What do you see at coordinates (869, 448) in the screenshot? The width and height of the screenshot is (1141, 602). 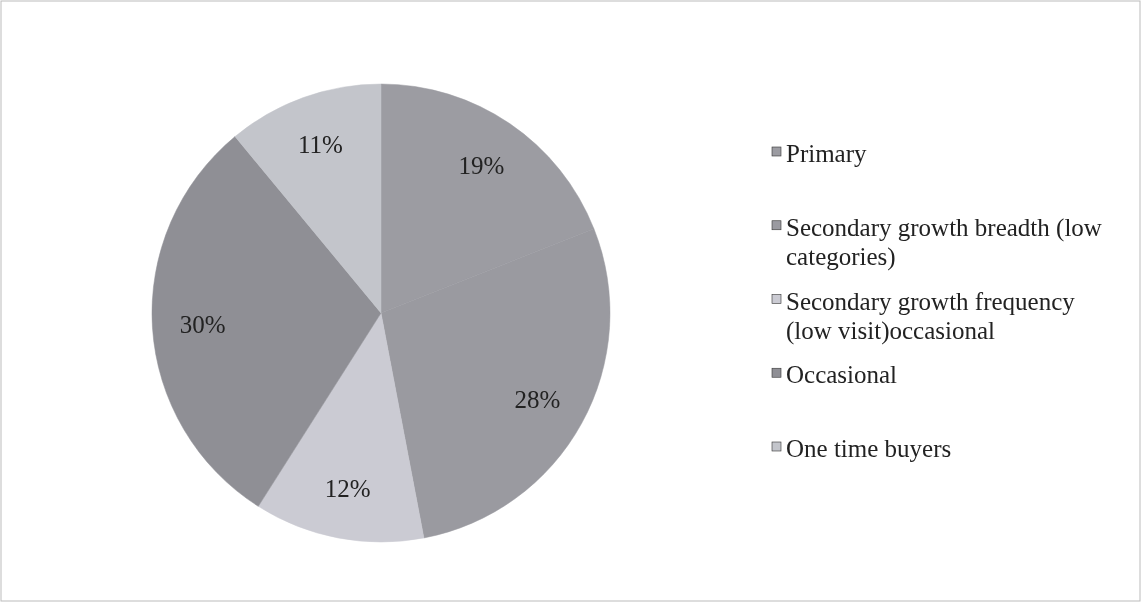 I see `legend-label: One time buyers` at bounding box center [869, 448].